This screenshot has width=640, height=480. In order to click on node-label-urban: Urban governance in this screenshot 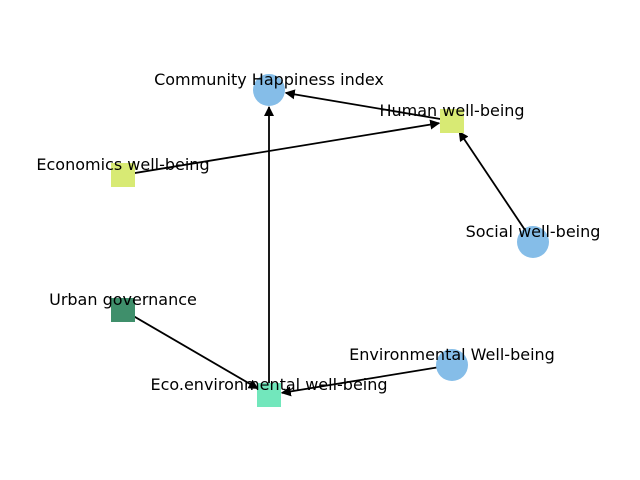, I will do `click(123, 299)`.